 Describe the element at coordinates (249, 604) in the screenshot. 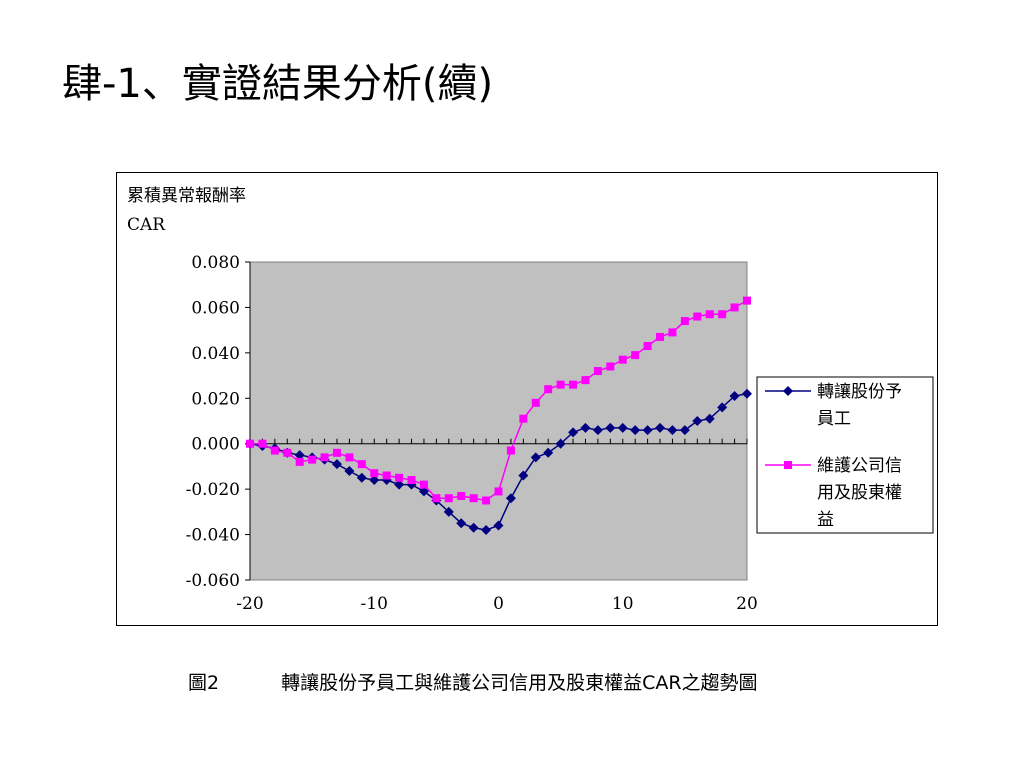

I see `x-tick-label: -20` at that location.